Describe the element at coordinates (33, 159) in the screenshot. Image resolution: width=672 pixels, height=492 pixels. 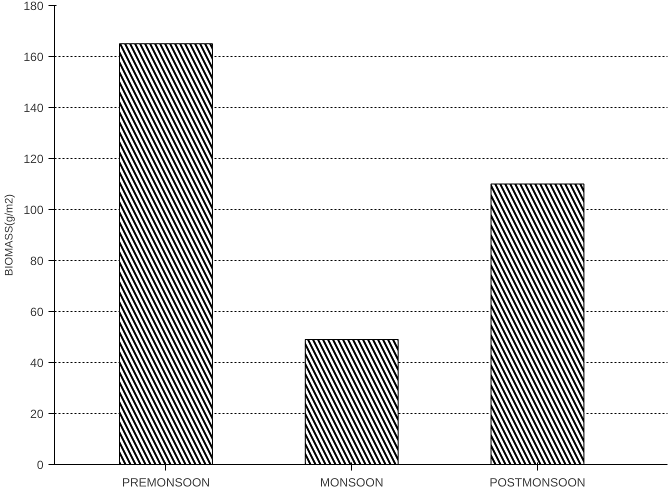
I see `y-tick-label: 120` at that location.